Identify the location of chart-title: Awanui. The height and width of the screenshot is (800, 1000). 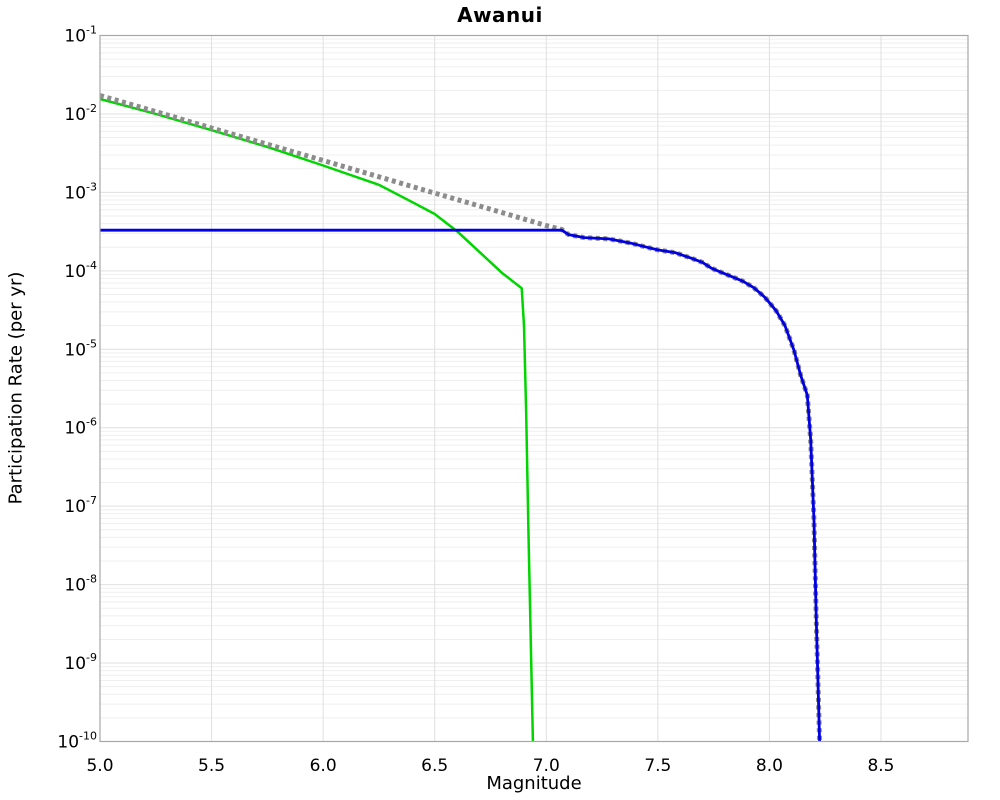
(500, 15).